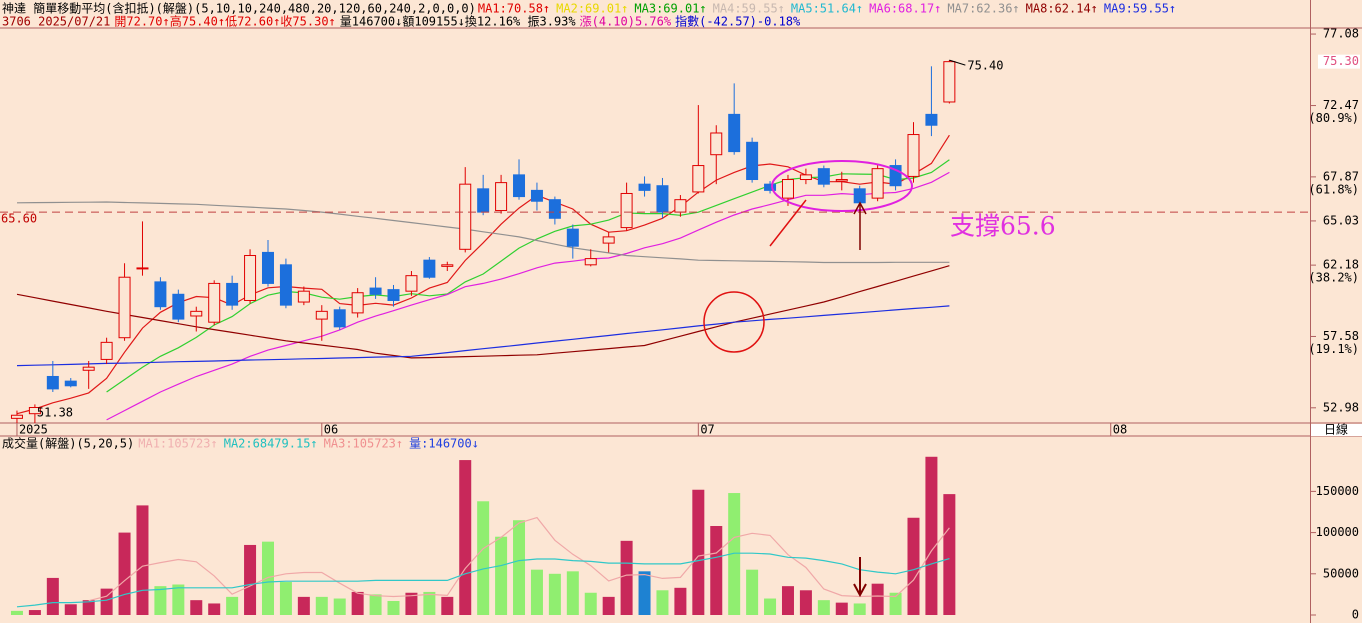  What do you see at coordinates (1336, 429) in the screenshot?
I see `period-label: 日線` at bounding box center [1336, 429].